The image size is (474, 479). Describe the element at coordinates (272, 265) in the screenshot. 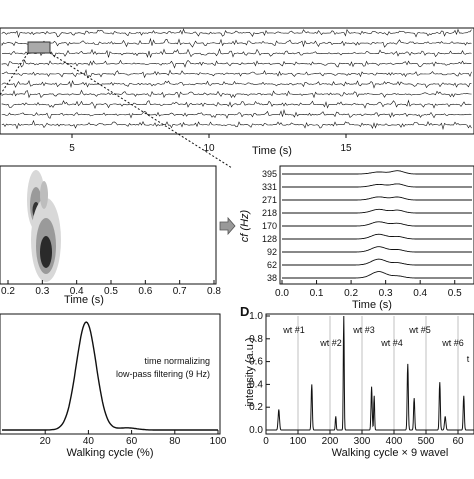

I see `cf-label: 62` at that location.